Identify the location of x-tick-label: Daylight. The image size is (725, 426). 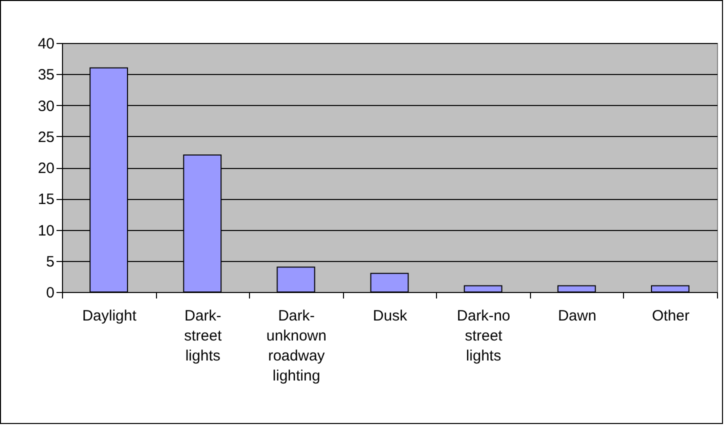
(110, 316).